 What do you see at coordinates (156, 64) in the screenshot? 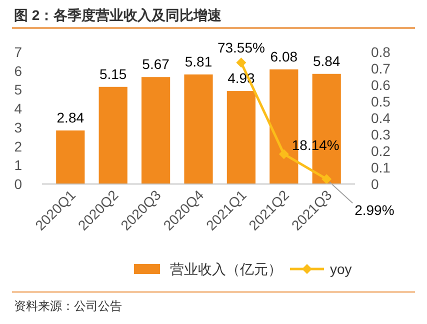
I see `data-label: 5.67` at bounding box center [156, 64].